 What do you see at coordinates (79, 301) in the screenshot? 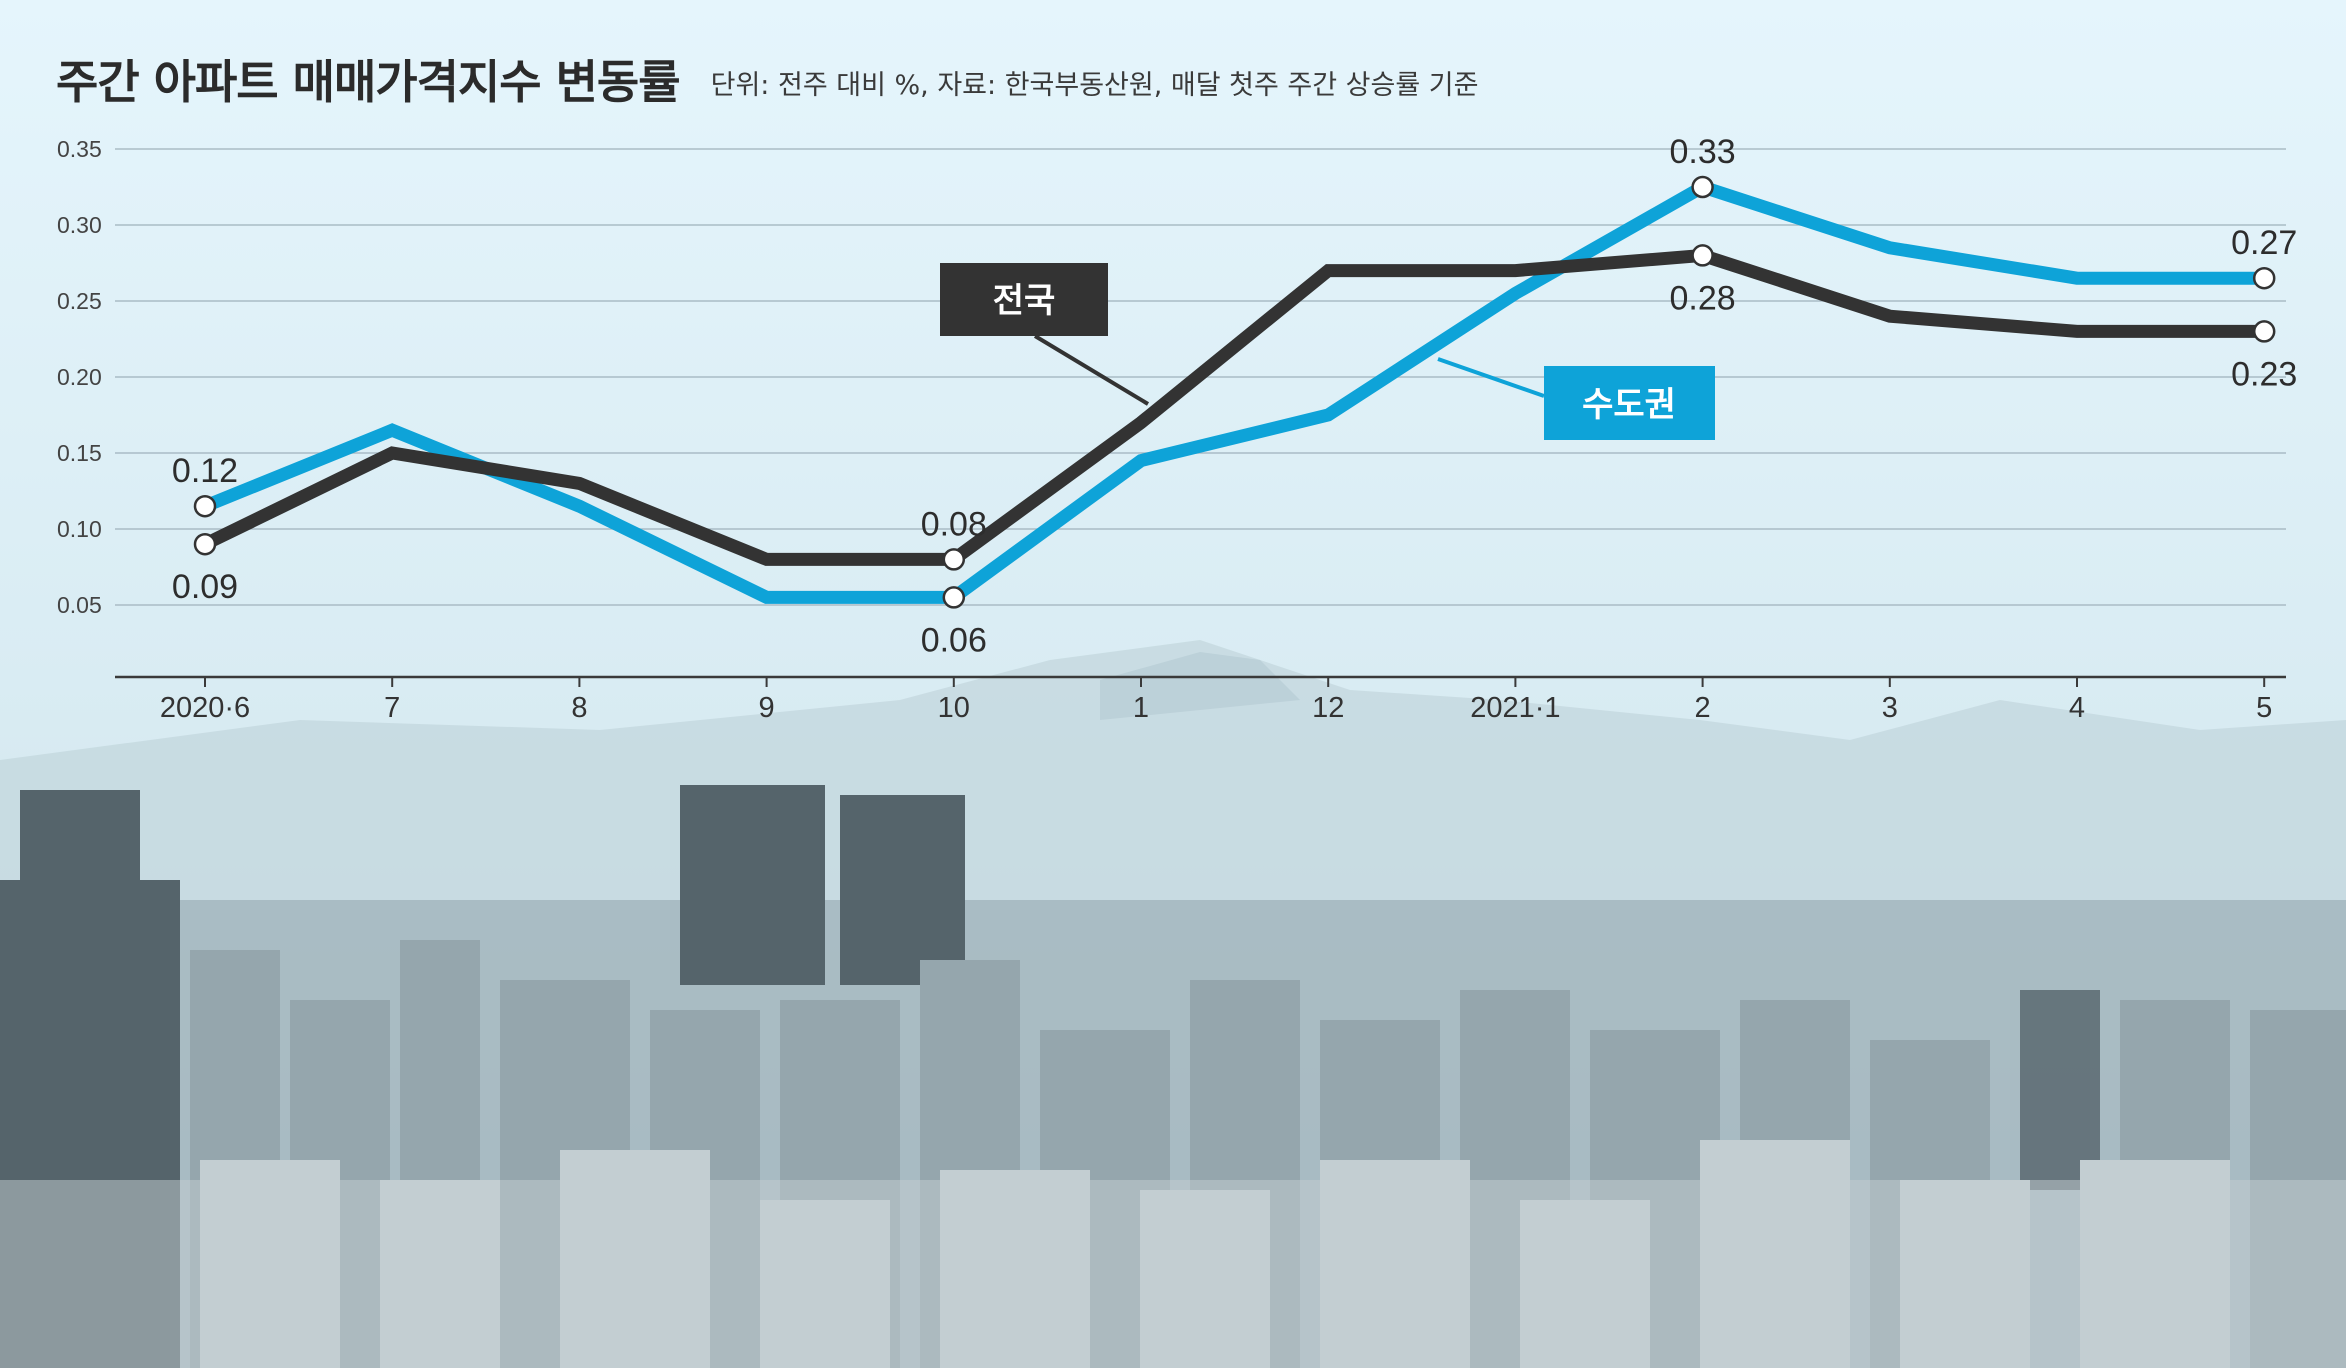
I see `y-tick-label: 0.25` at bounding box center [79, 301].